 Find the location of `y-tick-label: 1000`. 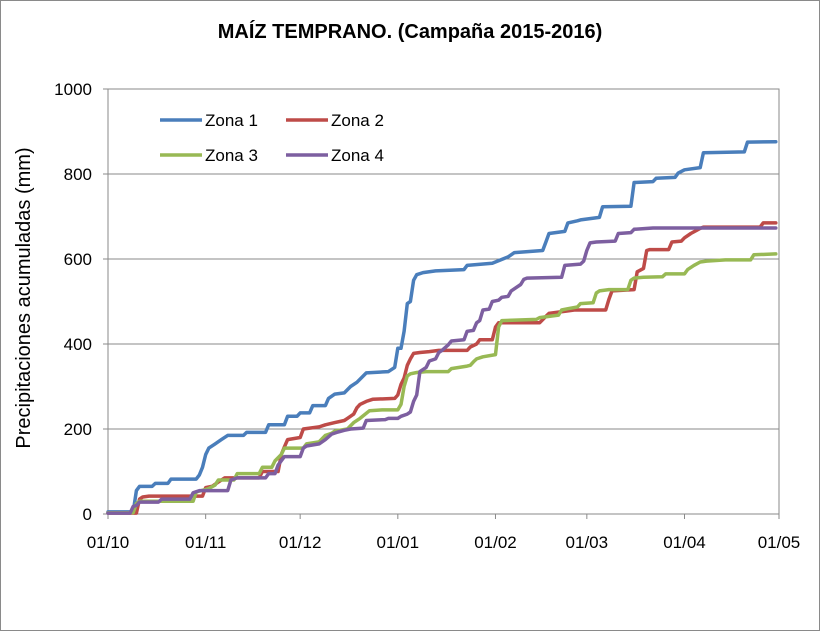

y-tick-label: 1000 is located at coordinates (73, 89).